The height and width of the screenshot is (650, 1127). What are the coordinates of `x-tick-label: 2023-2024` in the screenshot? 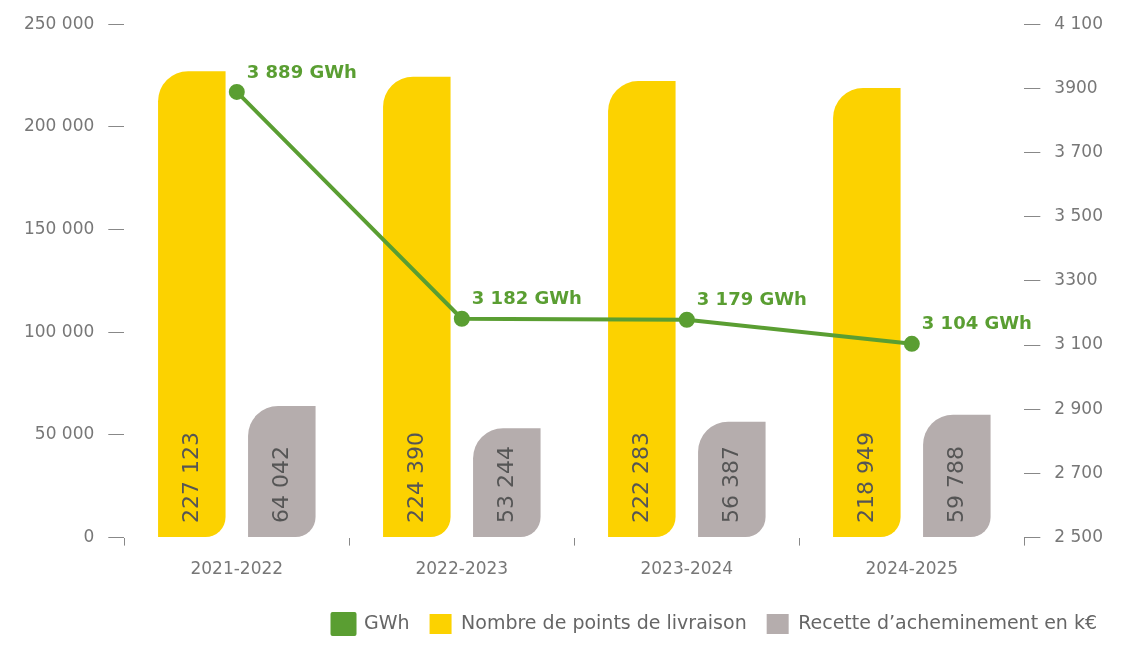 It's located at (687, 568).